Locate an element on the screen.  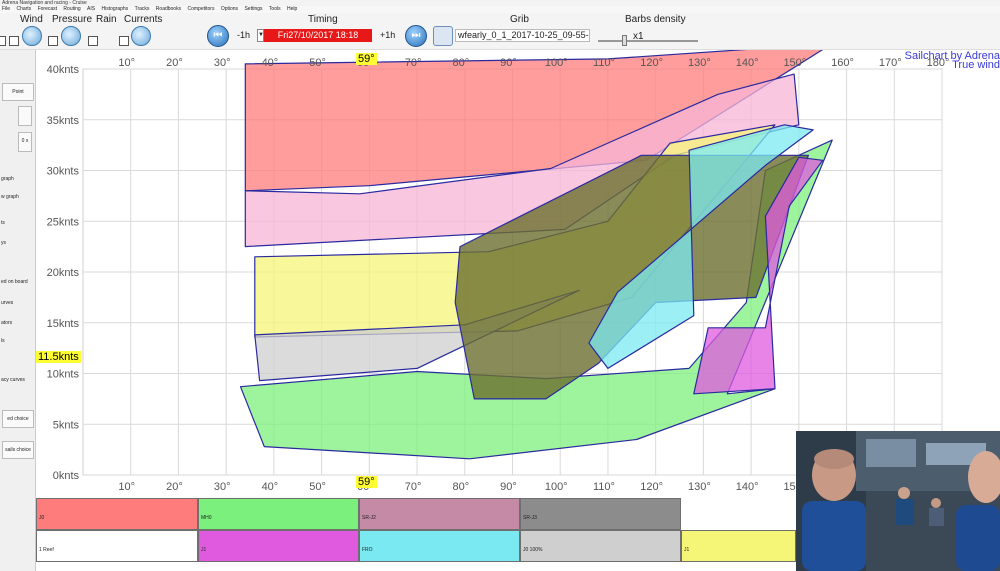
legend-item: SR-J2 is located at coordinates (439, 514).